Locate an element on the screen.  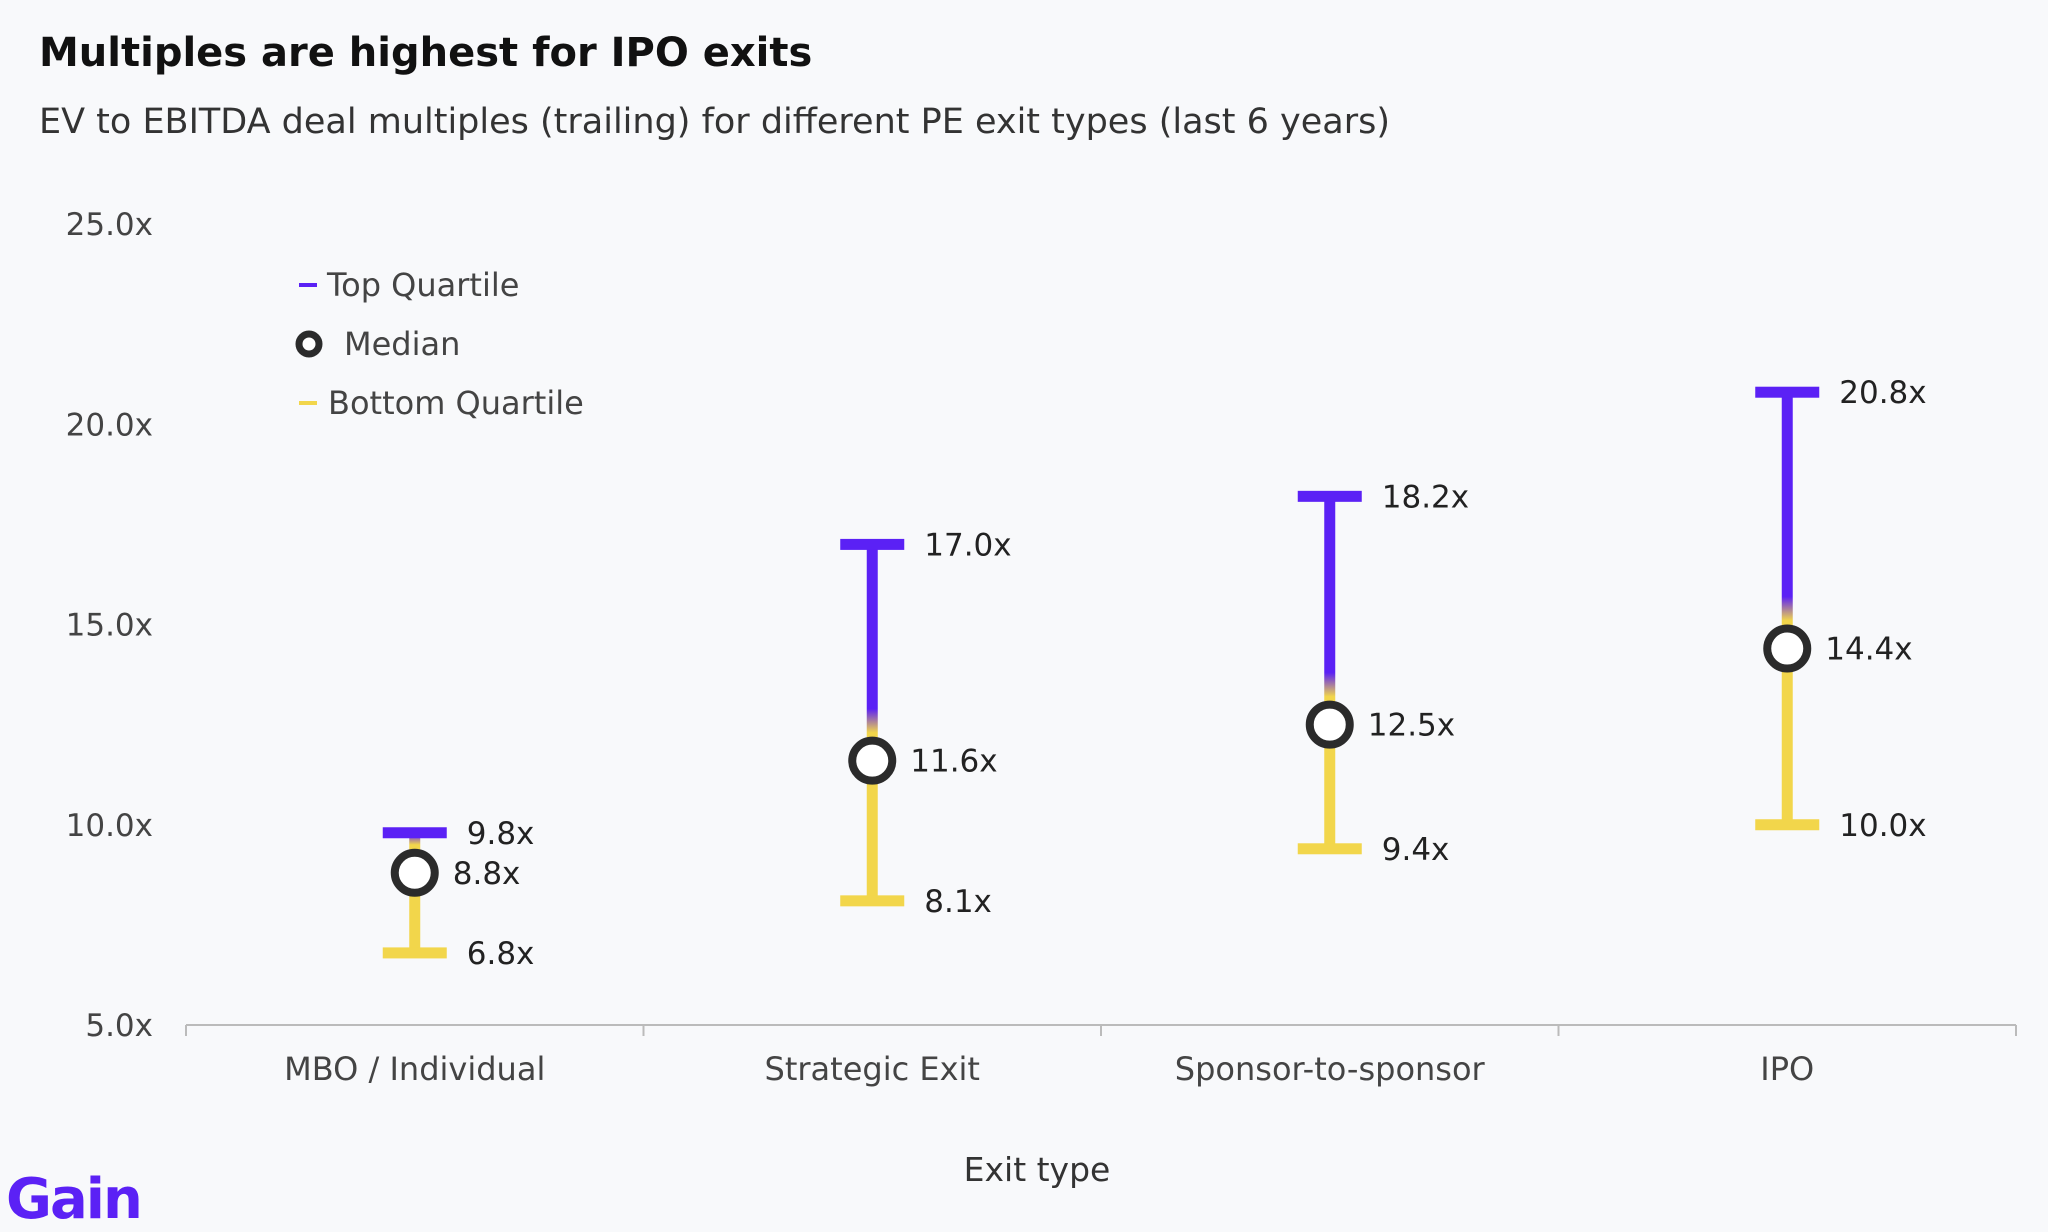
top-quartile-label: 20.8x is located at coordinates (1882, 393).